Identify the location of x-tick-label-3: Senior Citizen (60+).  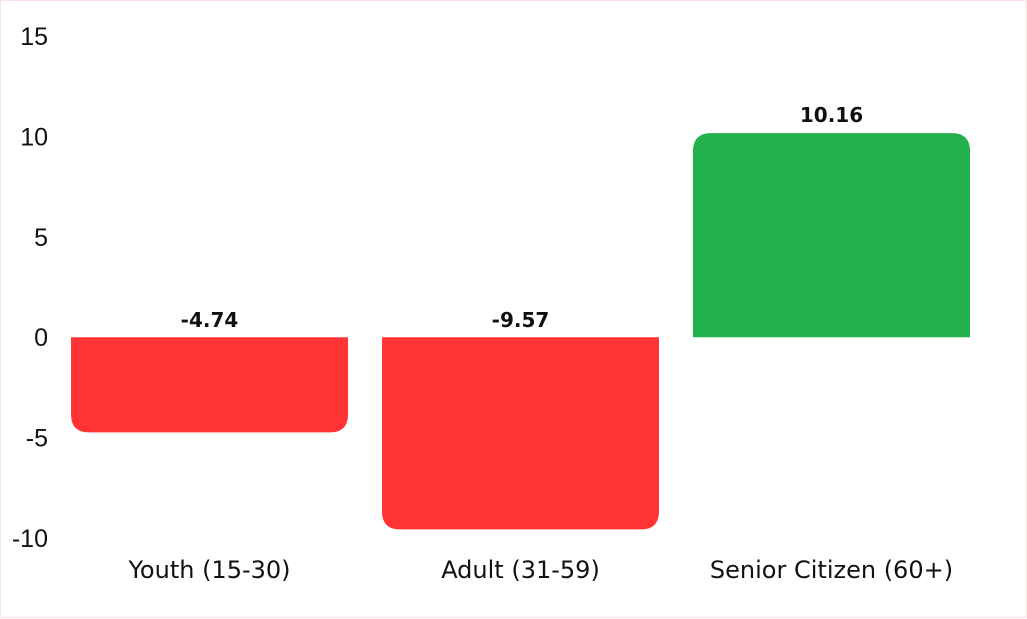
(831, 570).